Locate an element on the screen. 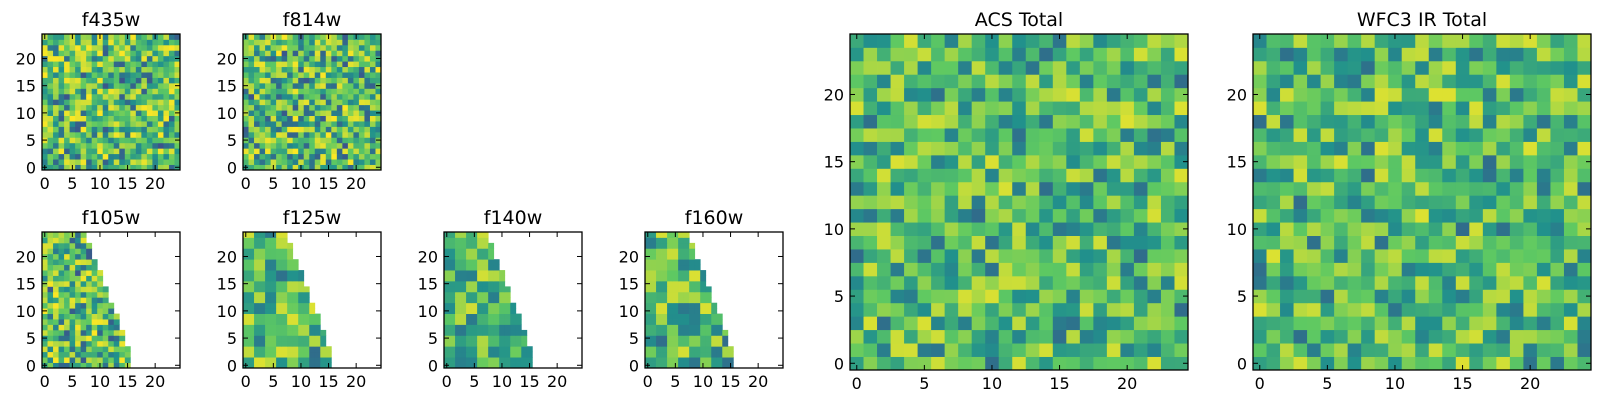 This screenshot has width=1600, height=400. y-tick-label: 0 is located at coordinates (232, 365).